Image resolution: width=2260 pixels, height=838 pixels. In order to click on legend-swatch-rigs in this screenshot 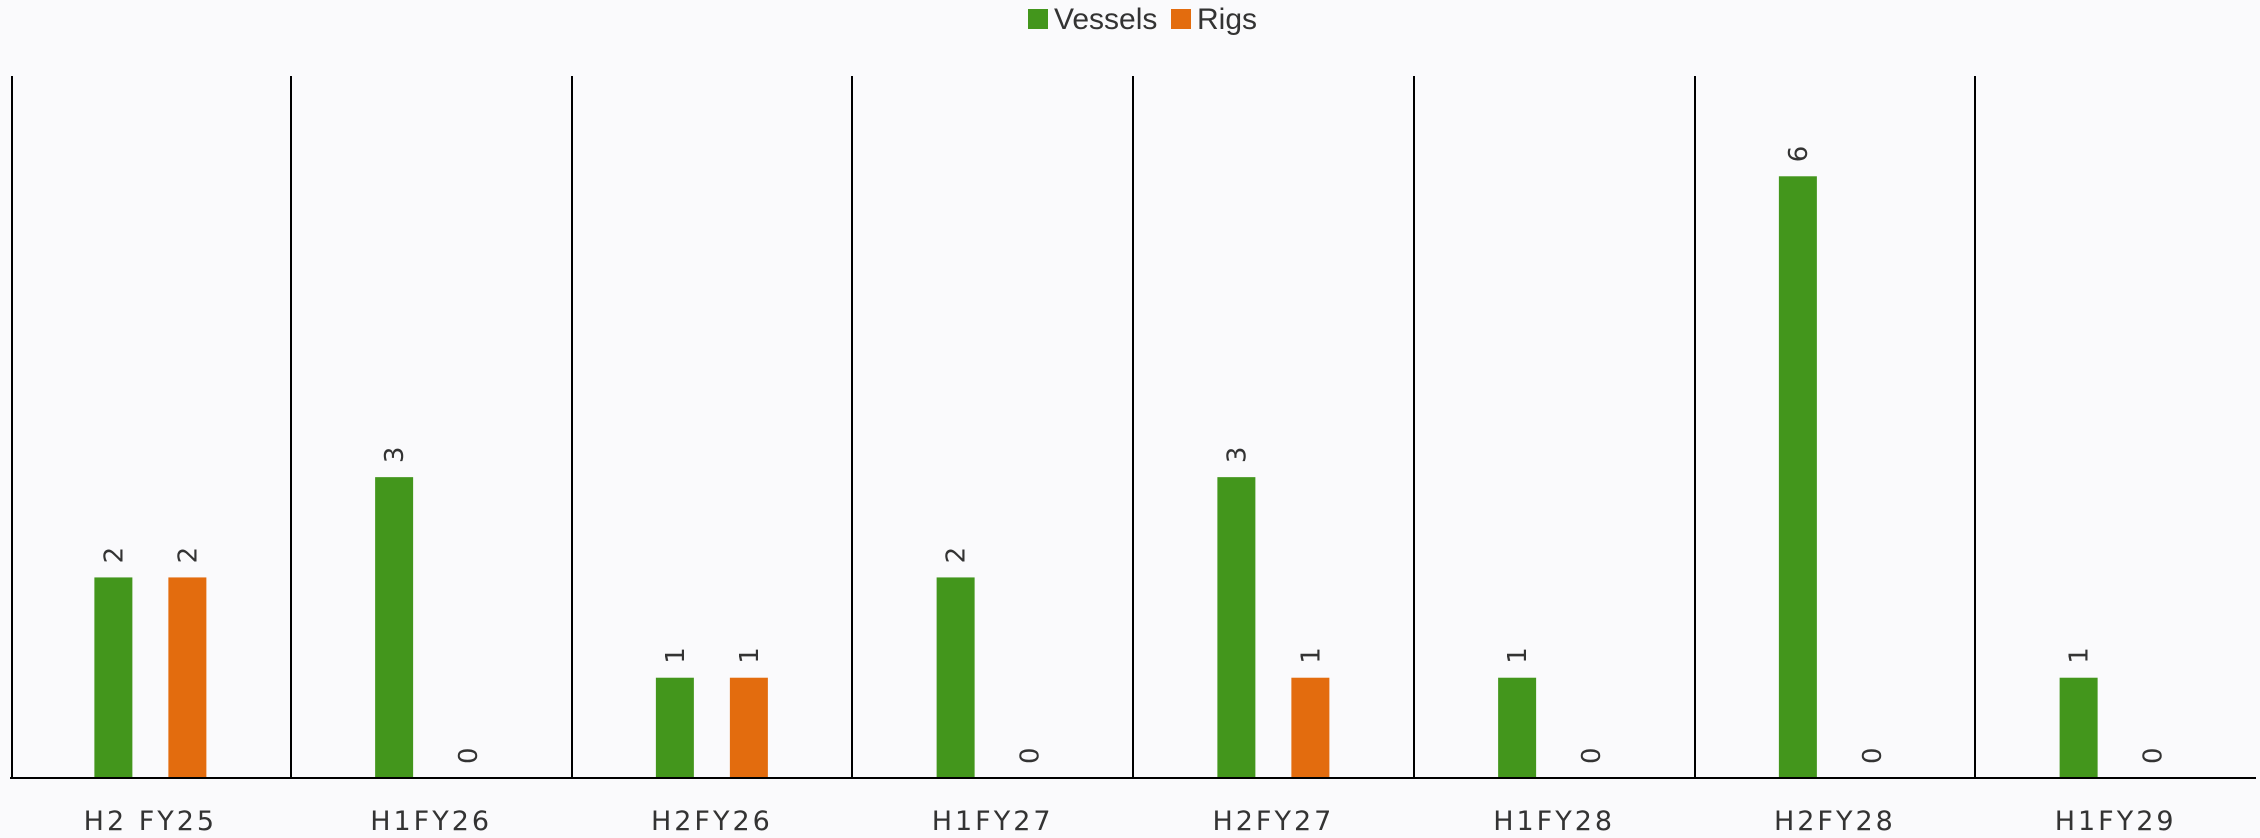, I will do `click(1181, 19)`.